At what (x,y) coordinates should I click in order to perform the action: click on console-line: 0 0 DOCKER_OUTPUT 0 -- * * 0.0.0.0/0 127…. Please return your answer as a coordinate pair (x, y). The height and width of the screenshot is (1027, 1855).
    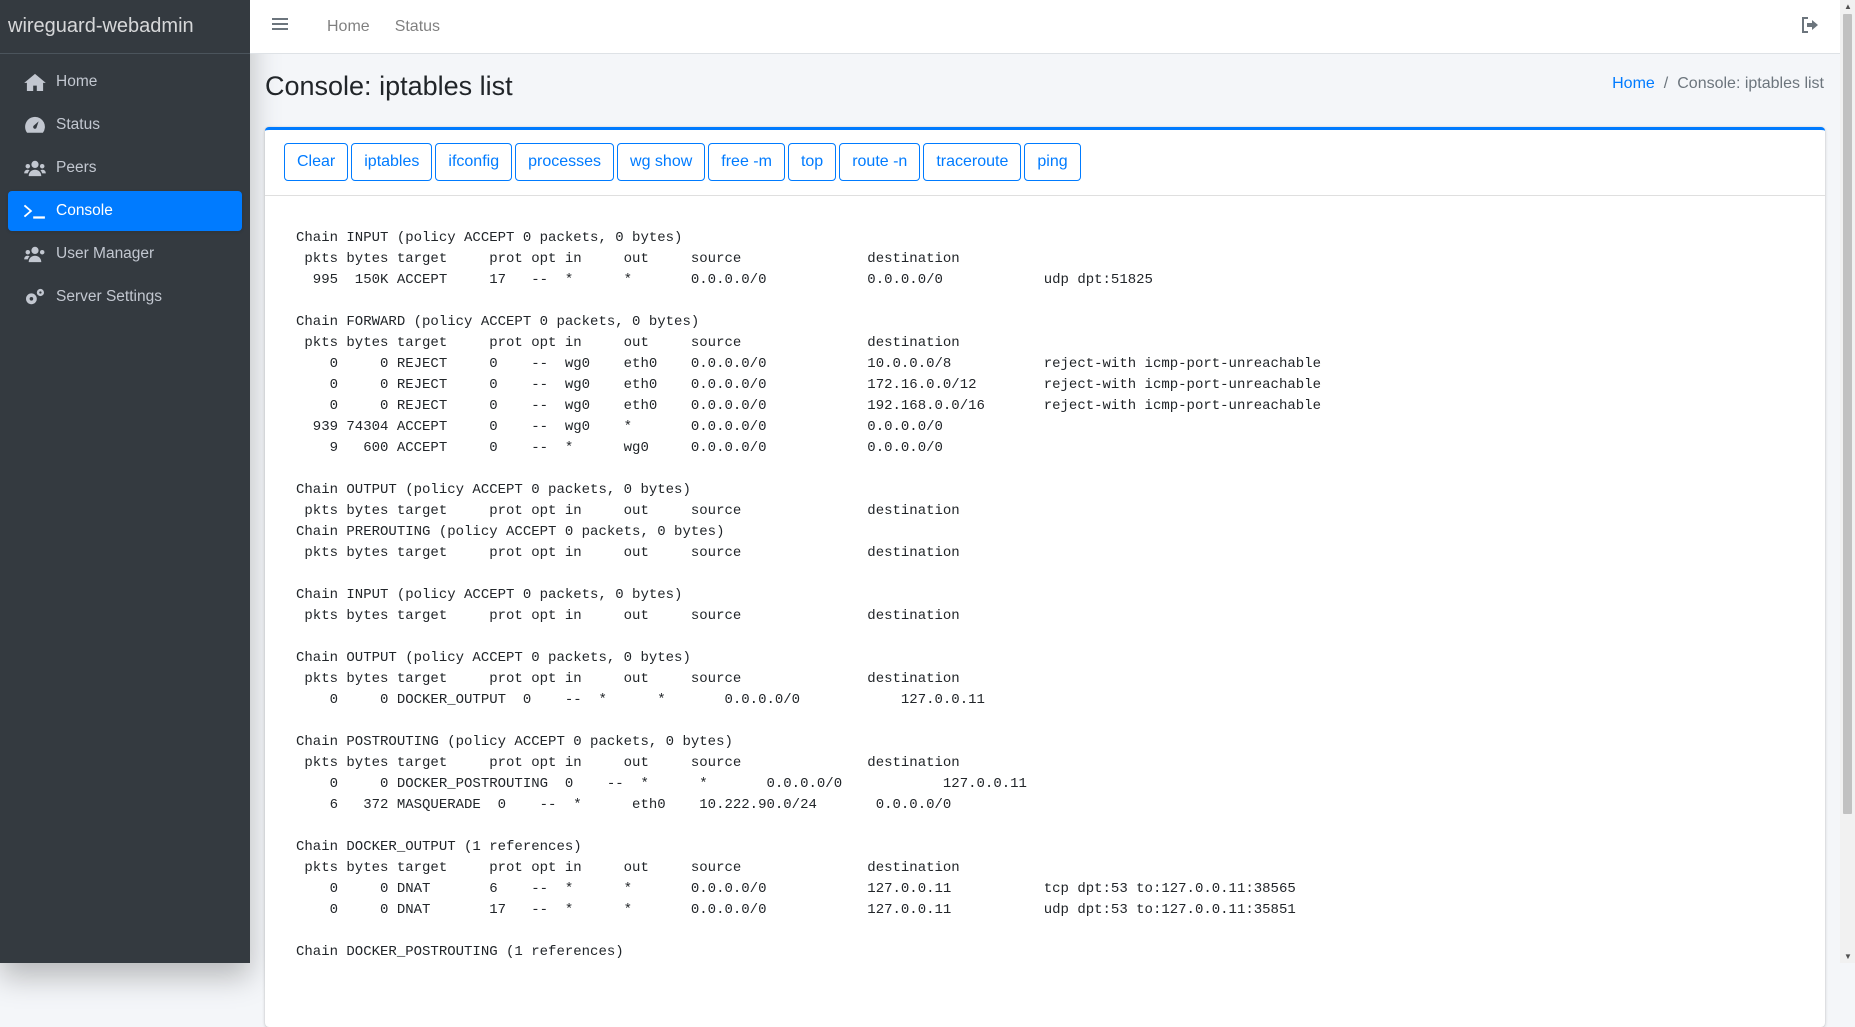
    Looking at the image, I should click on (640, 700).